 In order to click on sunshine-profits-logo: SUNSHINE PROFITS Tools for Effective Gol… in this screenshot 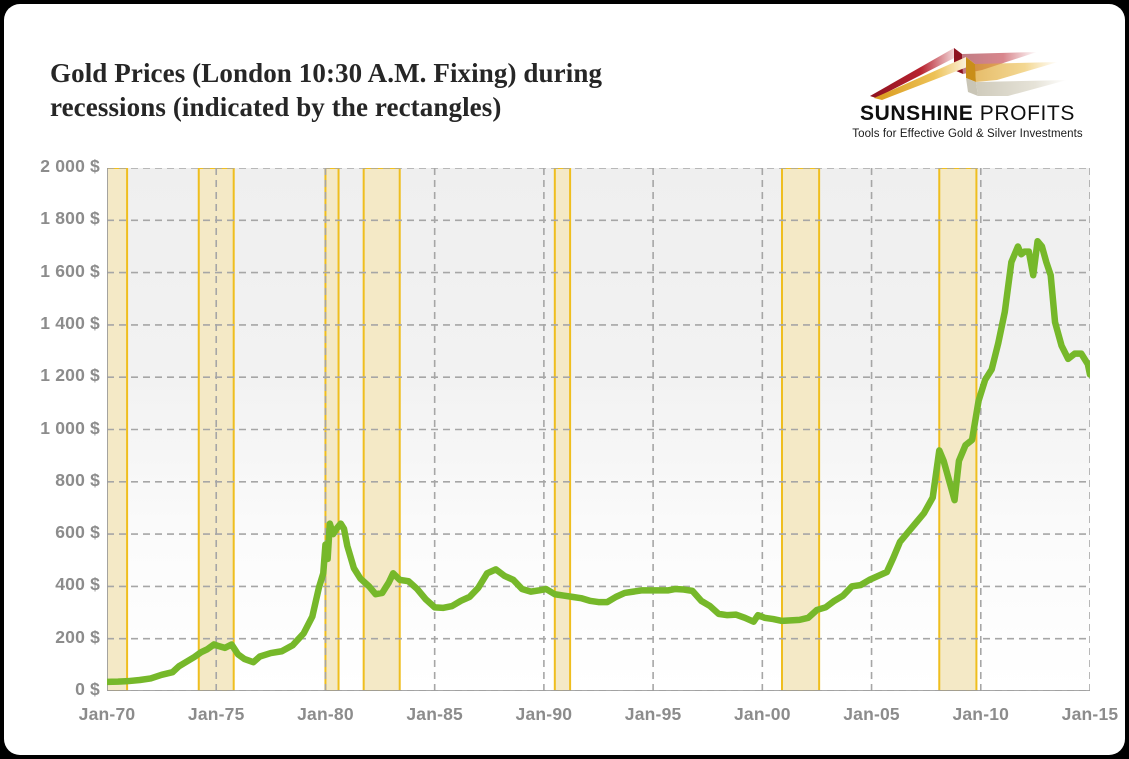, I will do `click(967, 94)`.